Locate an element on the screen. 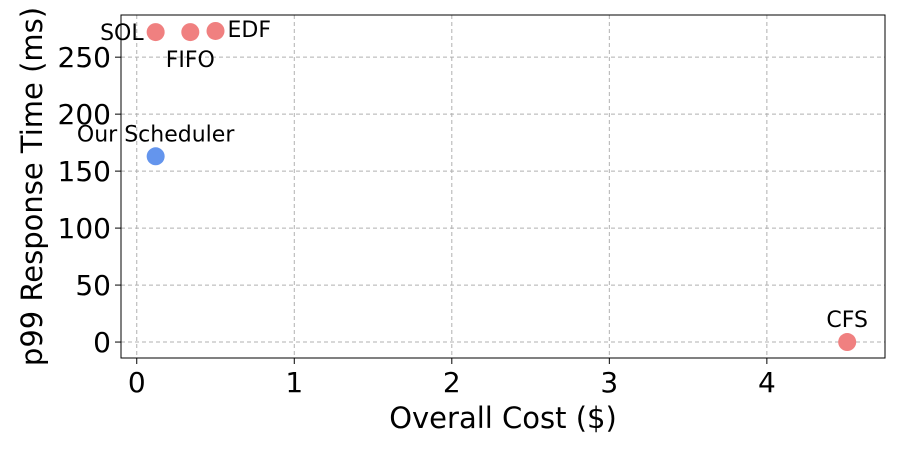  point-label-cfs: CFS is located at coordinates (847, 320).